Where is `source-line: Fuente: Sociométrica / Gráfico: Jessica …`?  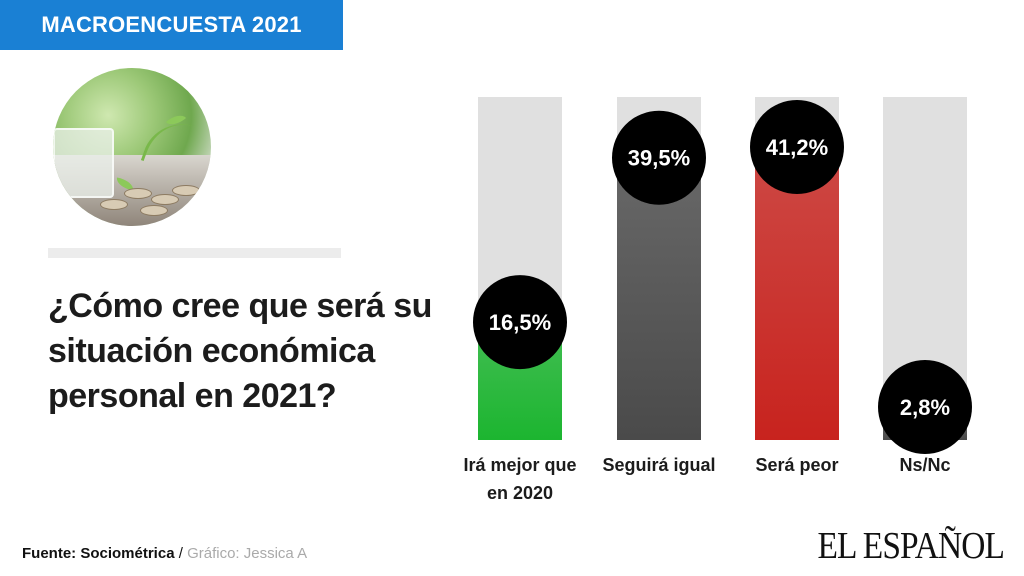
source-line: Fuente: Sociométrica / Gráfico: Jessica … is located at coordinates (164, 553).